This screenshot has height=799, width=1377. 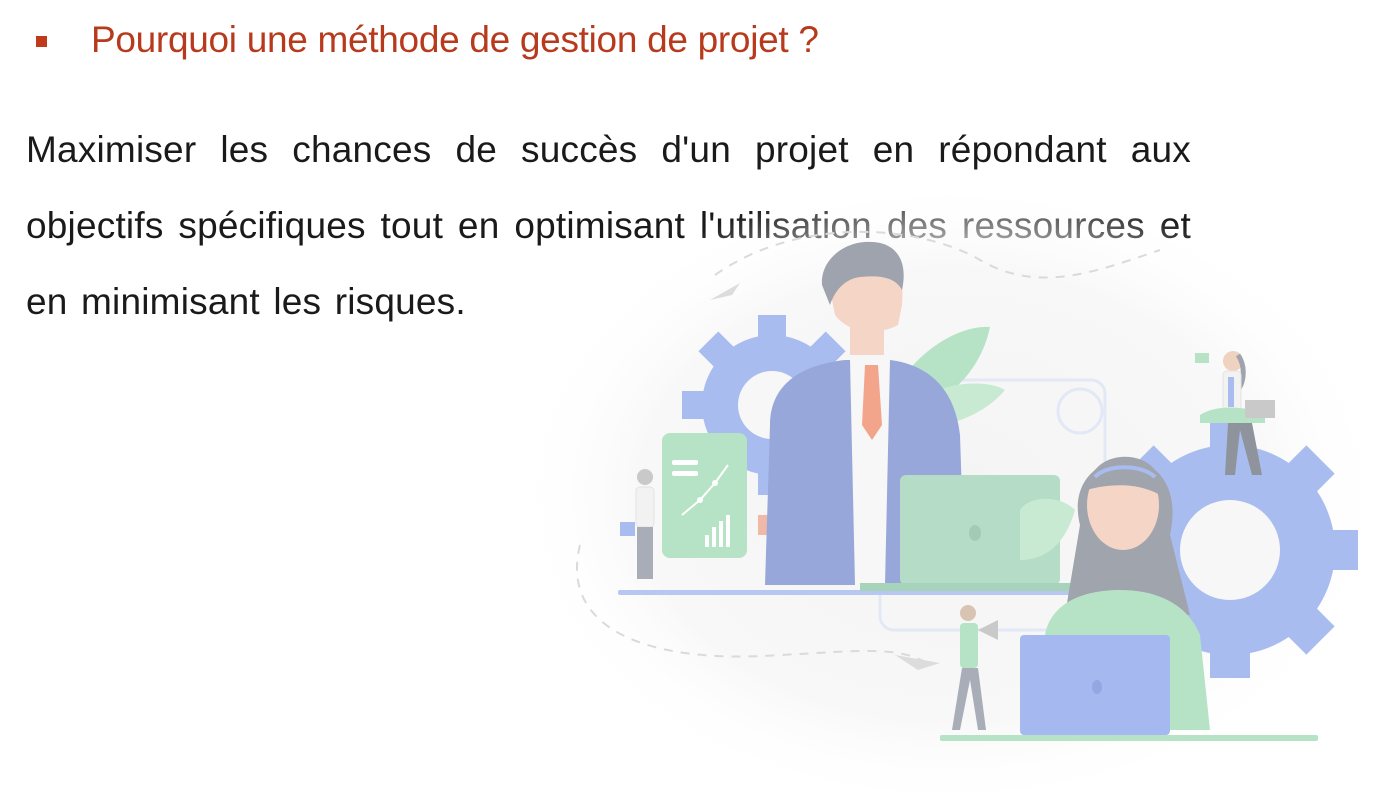 What do you see at coordinates (704, 495) in the screenshot?
I see `chart-board-icon` at bounding box center [704, 495].